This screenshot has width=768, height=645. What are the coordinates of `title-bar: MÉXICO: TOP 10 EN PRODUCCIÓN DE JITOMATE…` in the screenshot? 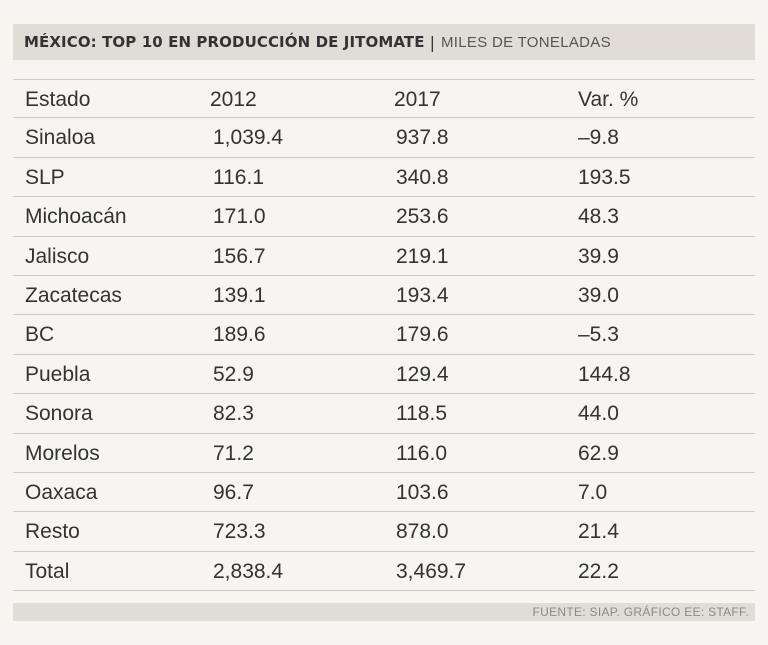 It's located at (384, 42).